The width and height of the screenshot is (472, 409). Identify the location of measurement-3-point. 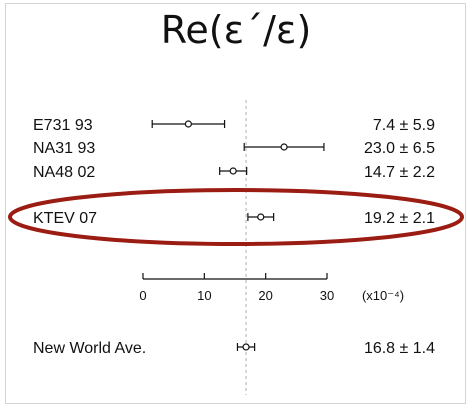
(233, 171).